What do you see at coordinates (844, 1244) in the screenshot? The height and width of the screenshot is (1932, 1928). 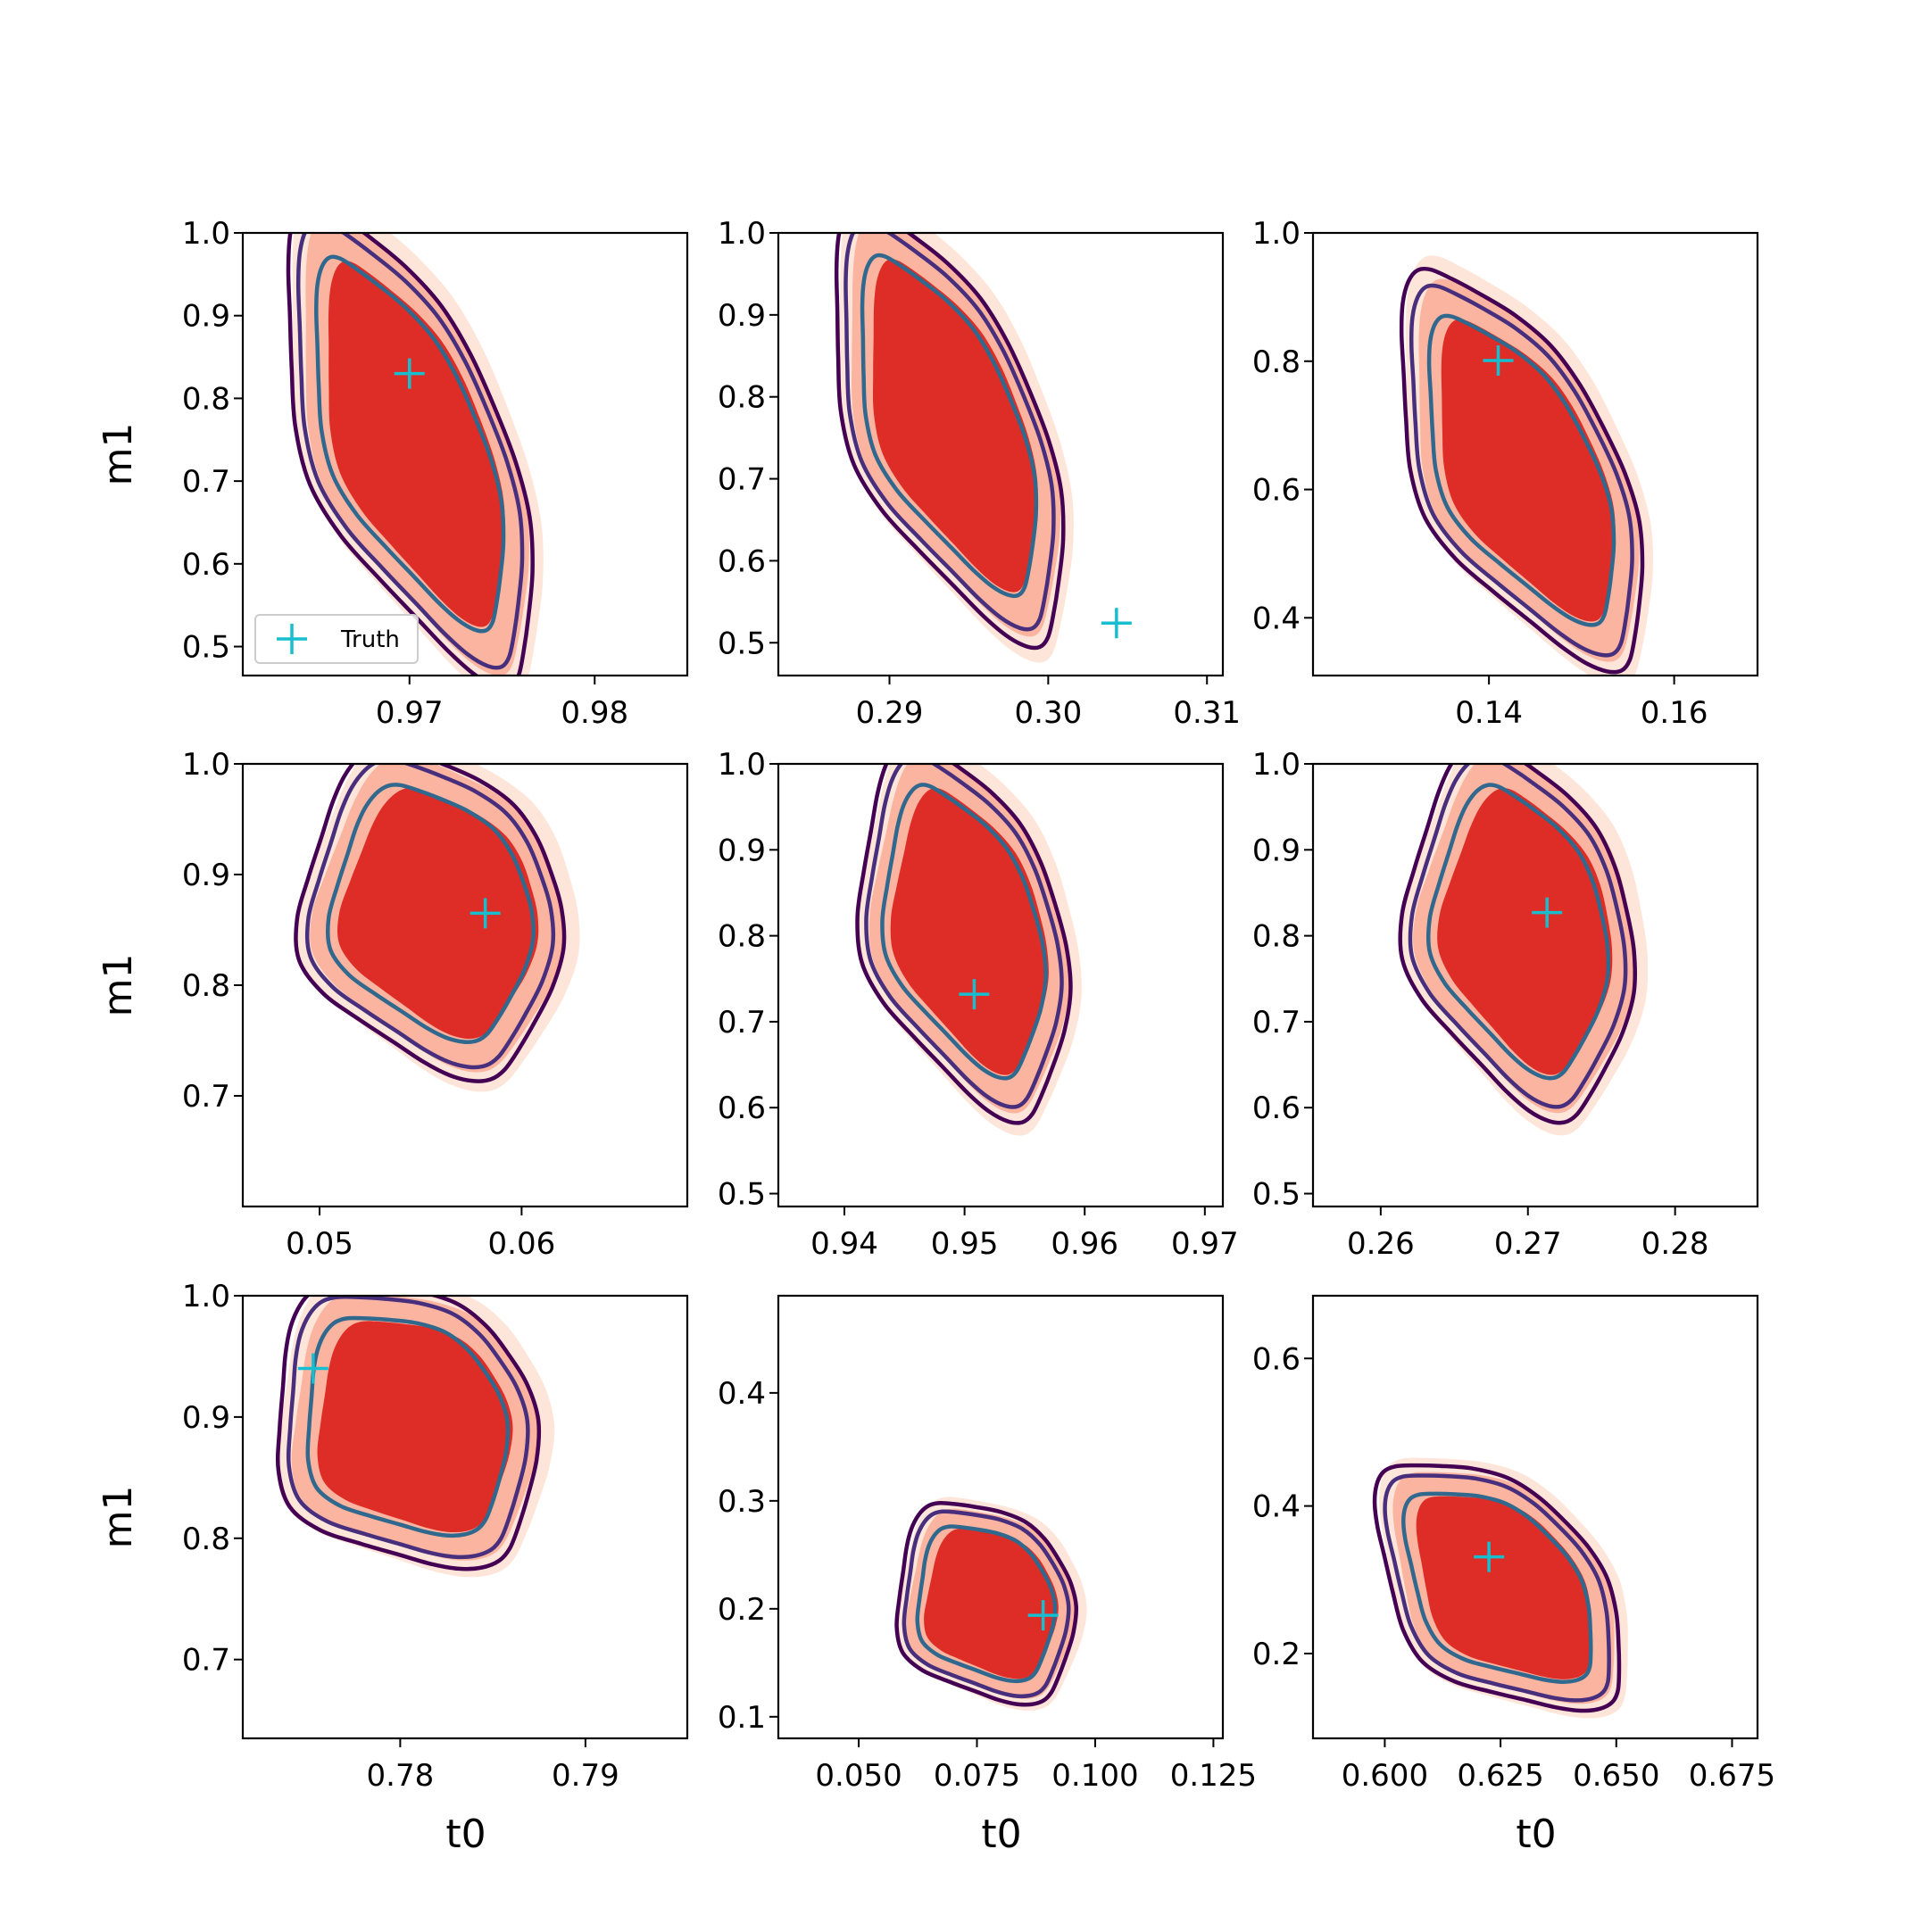 I see `x-tick-label: 0.94` at bounding box center [844, 1244].